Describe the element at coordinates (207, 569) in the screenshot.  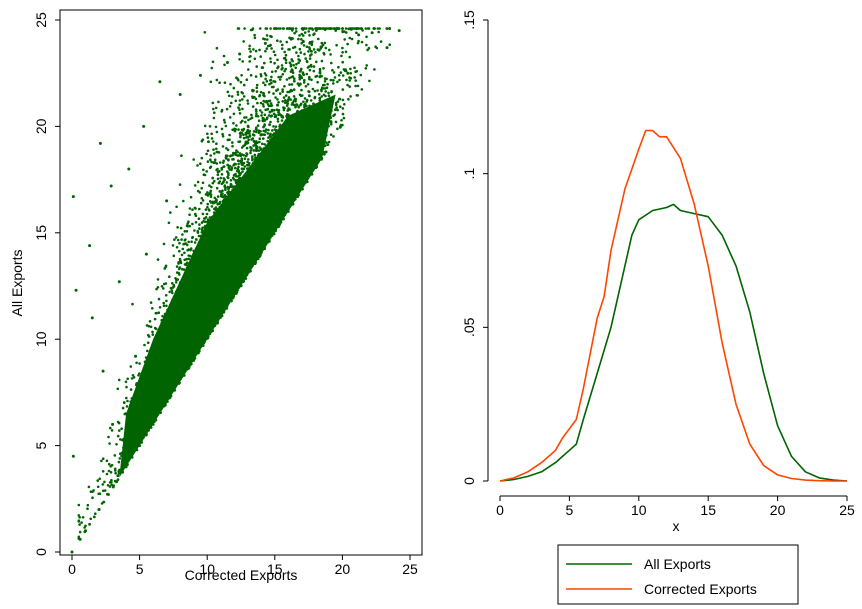
I see `scatter-x-tick-label: 10` at that location.